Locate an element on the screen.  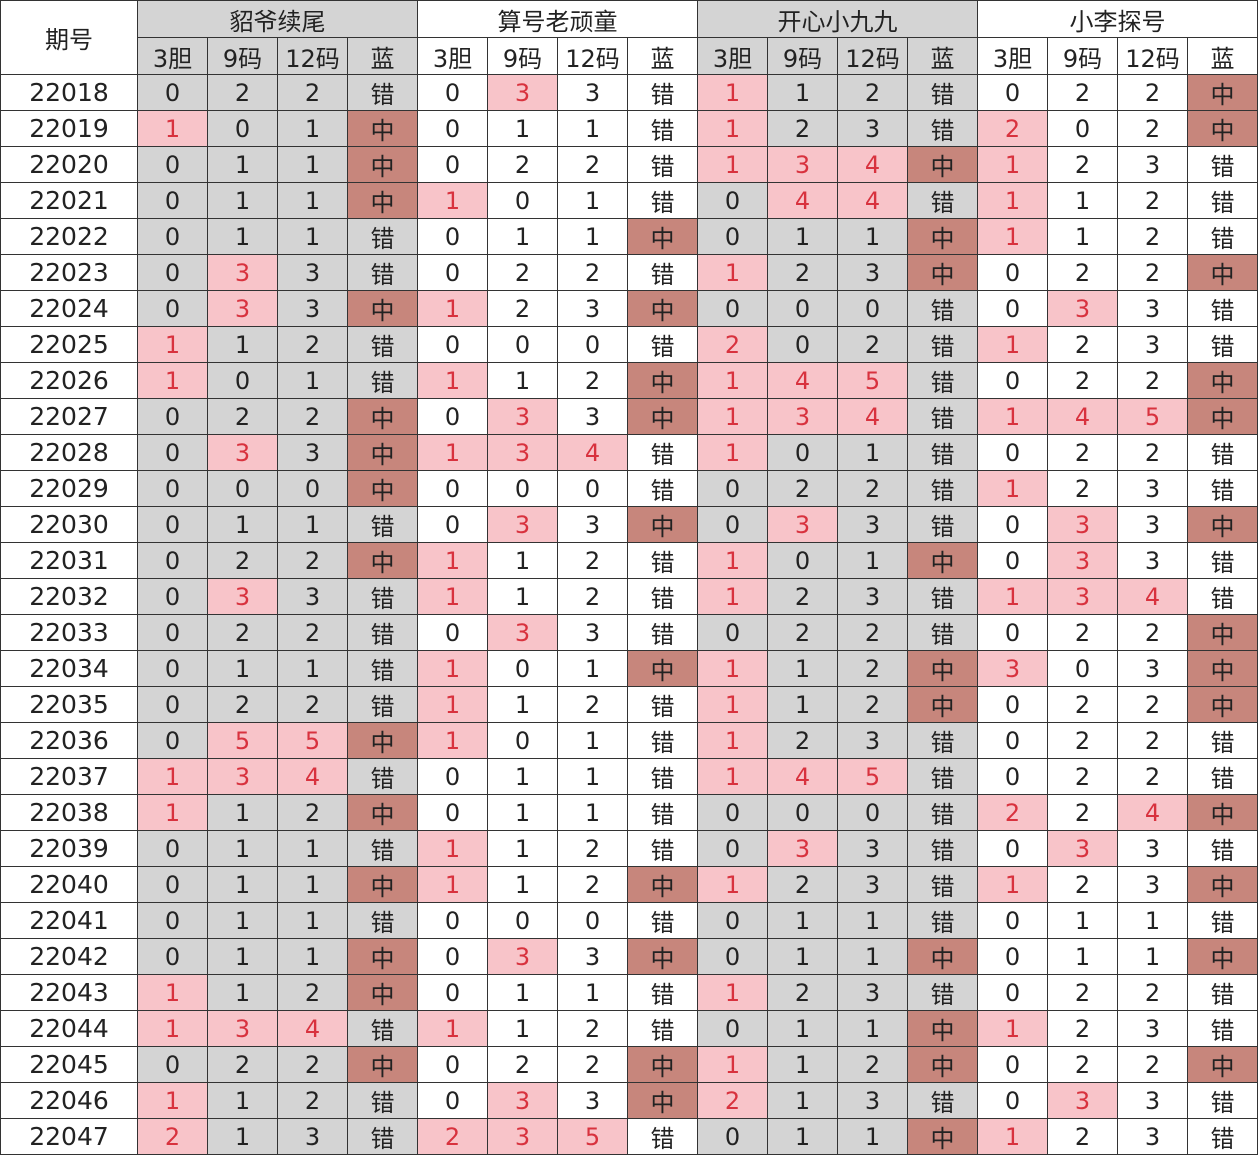
data-row: 22037 1 3 4 错 0 1 1 错 1 4 5 错 0 2 2 错 is located at coordinates (629, 776).